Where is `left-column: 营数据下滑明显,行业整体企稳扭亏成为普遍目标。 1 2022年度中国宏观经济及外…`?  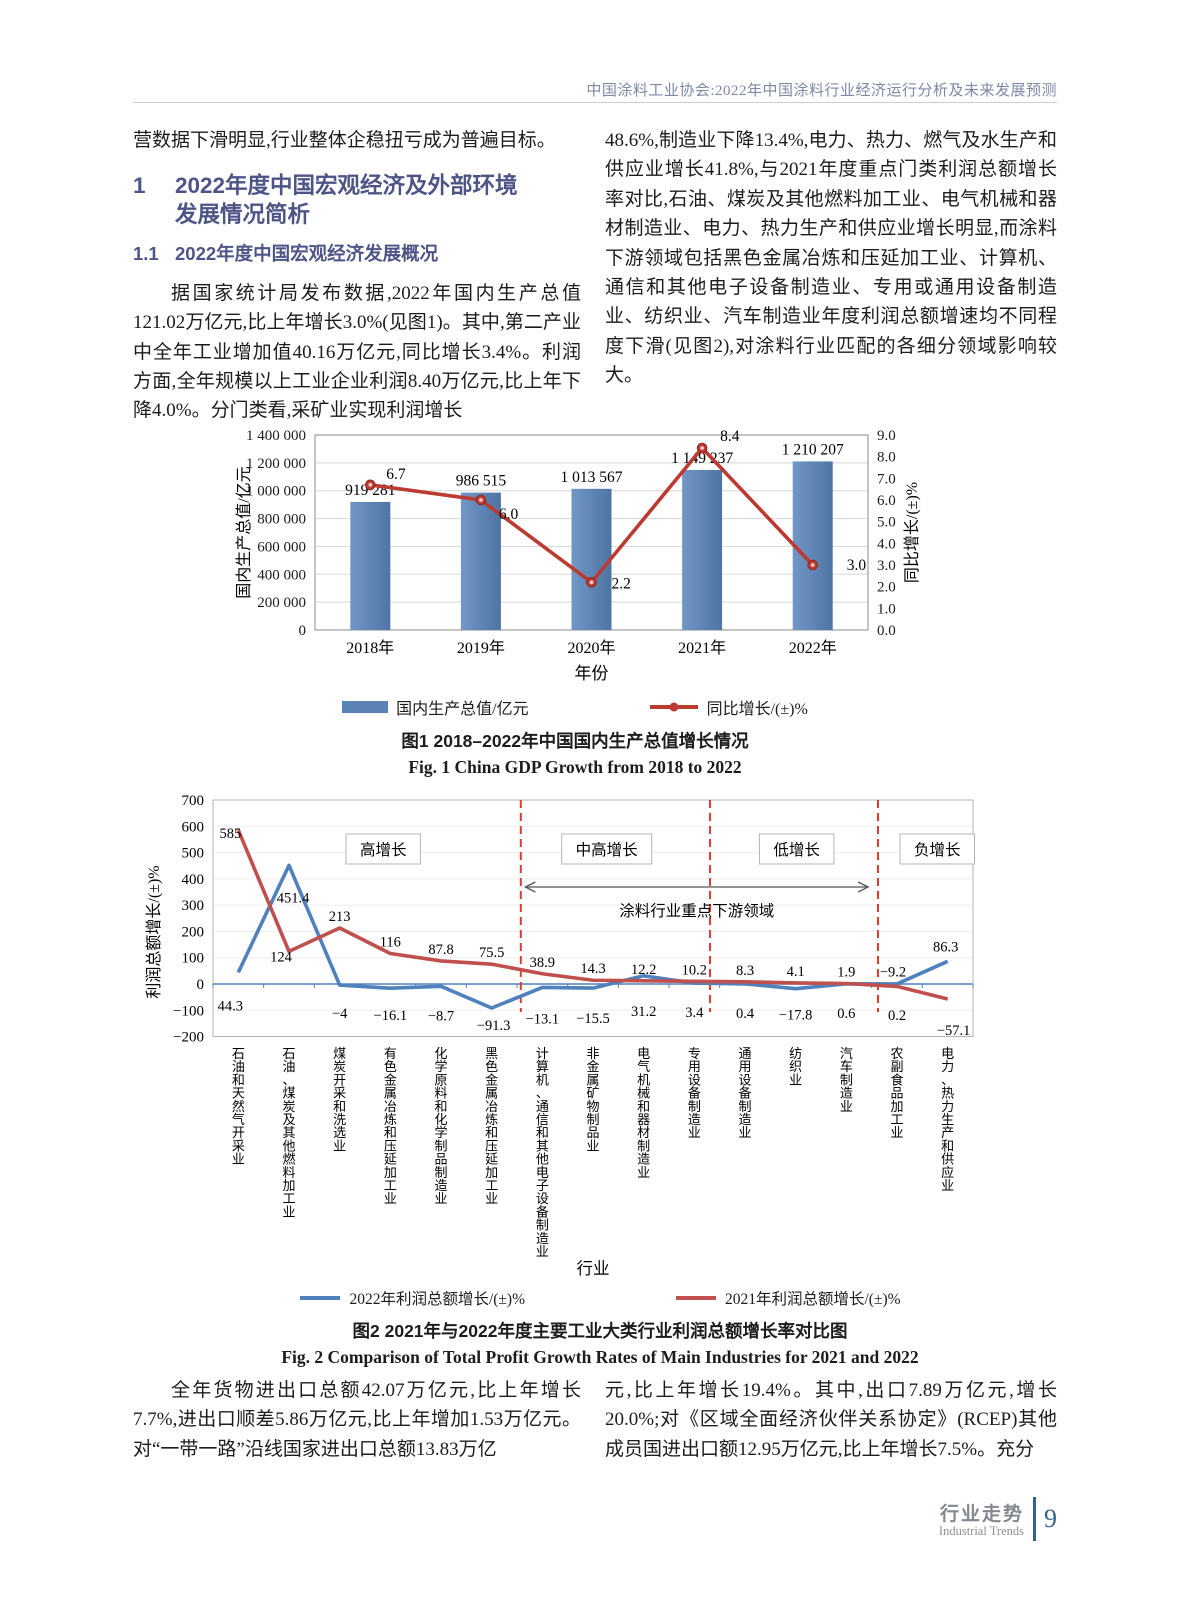 left-column: 营数据下滑明显,行业整体企稳扭亏成为普遍目标。 1 2022年度中国宏观经济及外… is located at coordinates (357, 276).